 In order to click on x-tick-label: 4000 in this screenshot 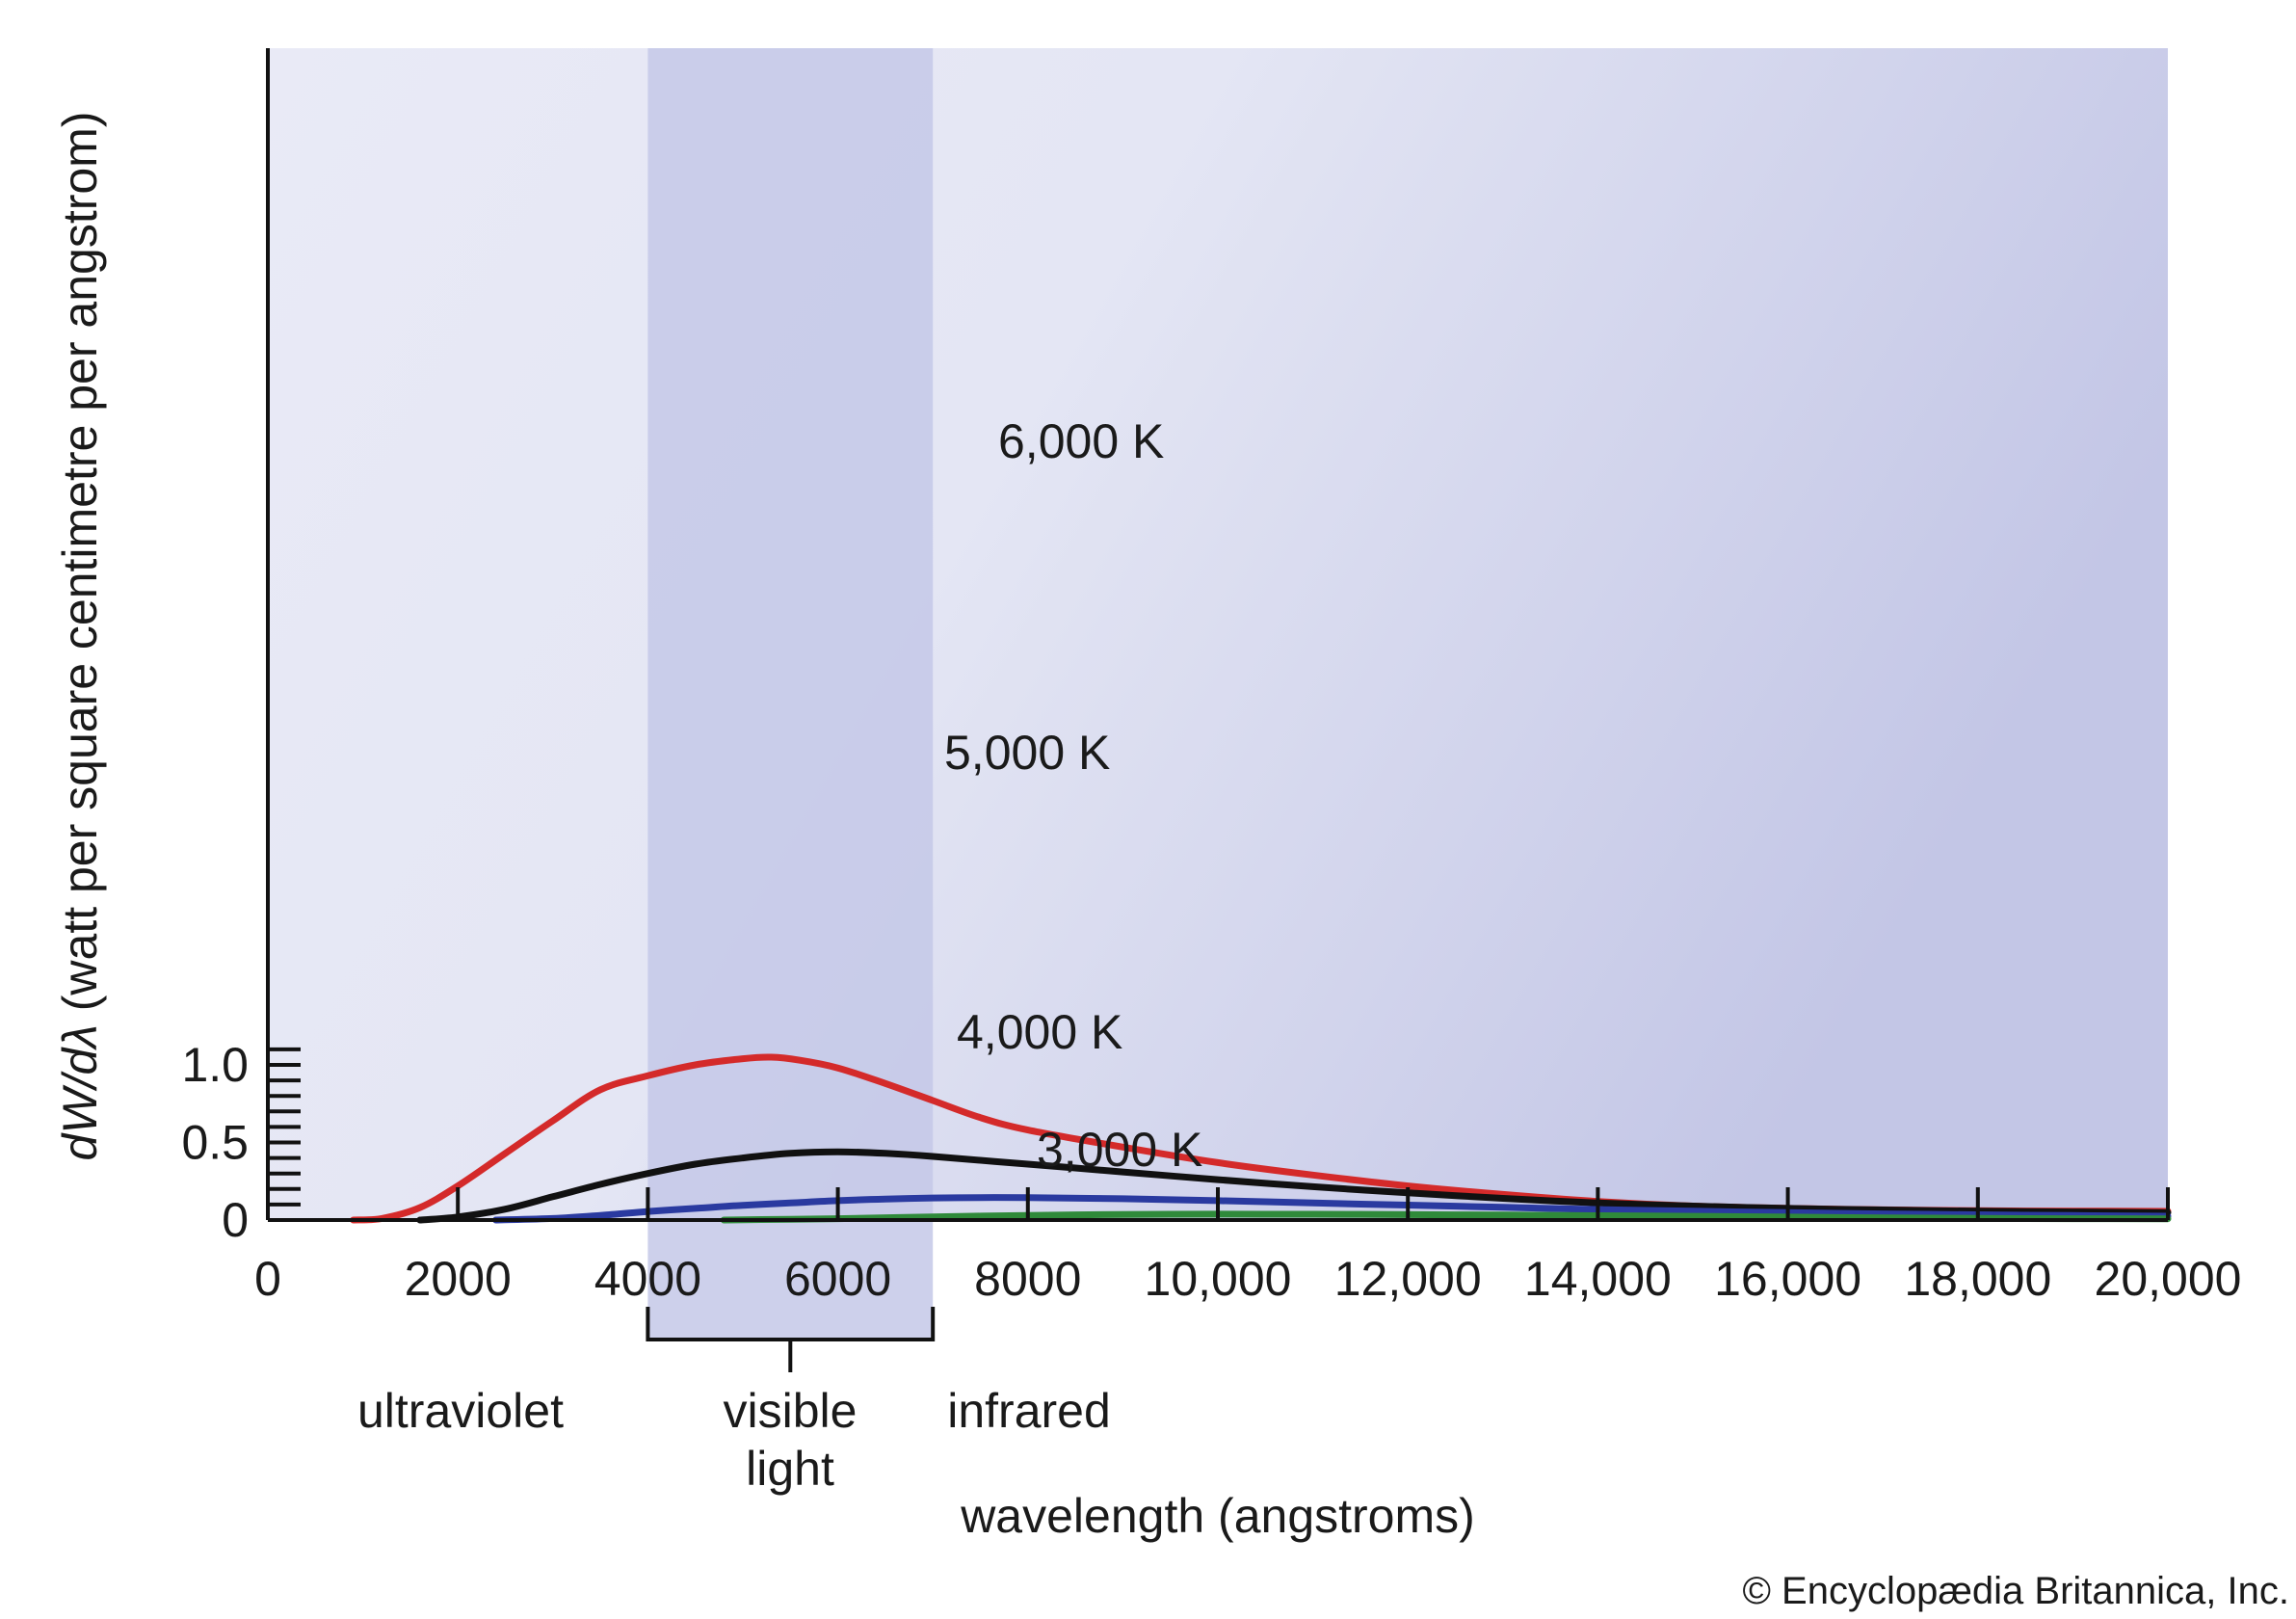, I will do `click(647, 1279)`.